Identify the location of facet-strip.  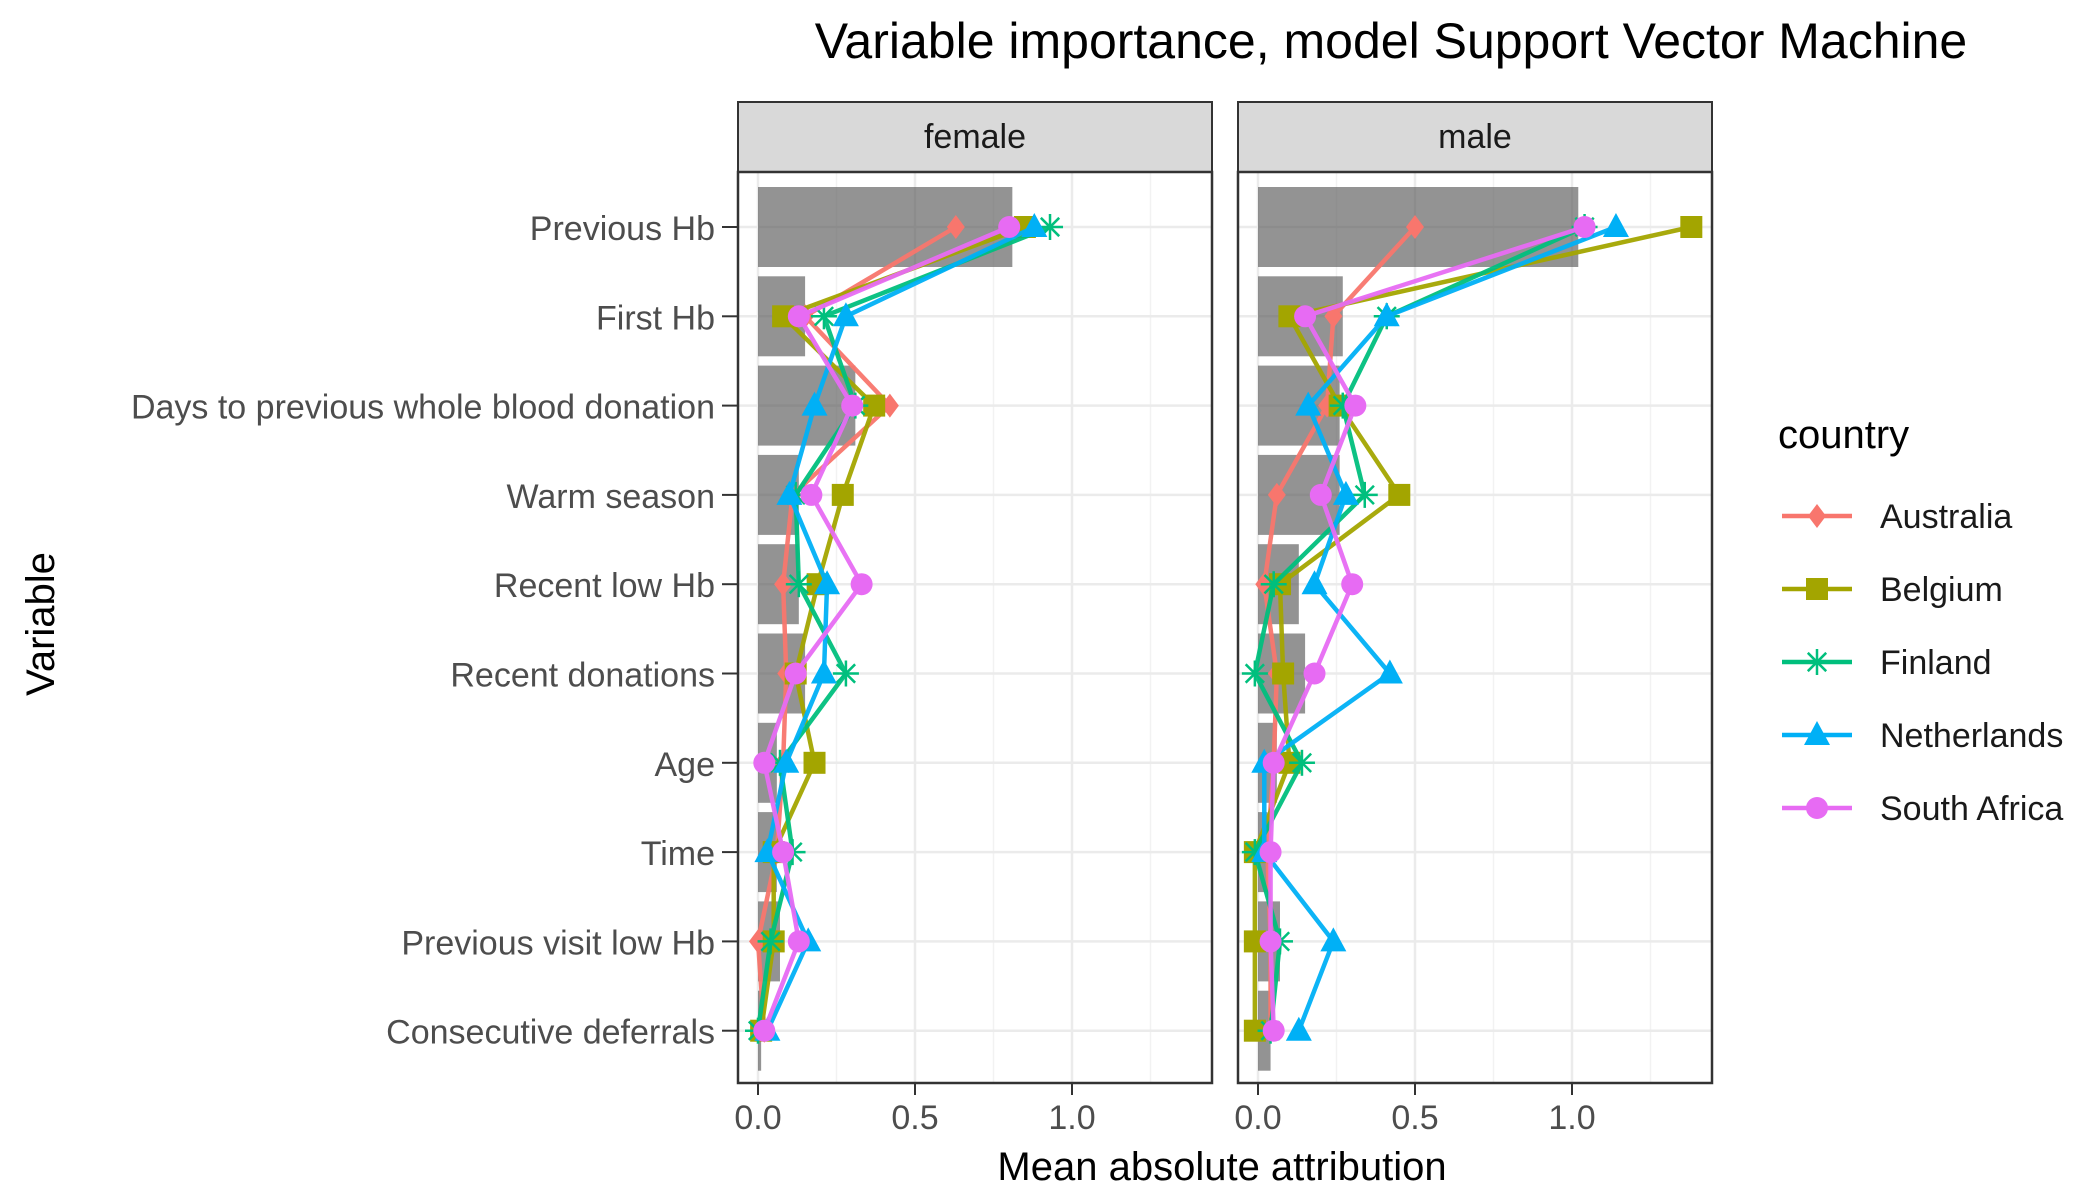
(975, 137).